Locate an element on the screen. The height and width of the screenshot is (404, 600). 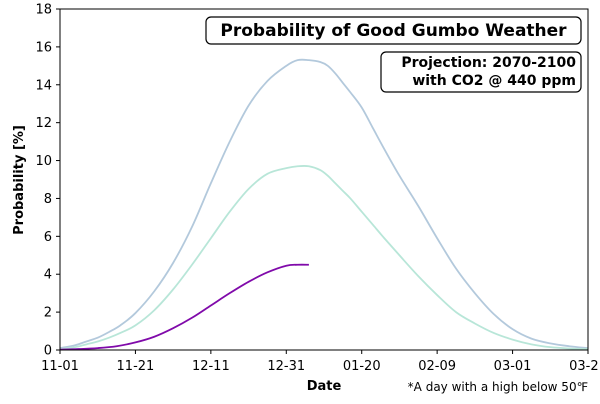
x-axis-label: Date is located at coordinates (324, 386).